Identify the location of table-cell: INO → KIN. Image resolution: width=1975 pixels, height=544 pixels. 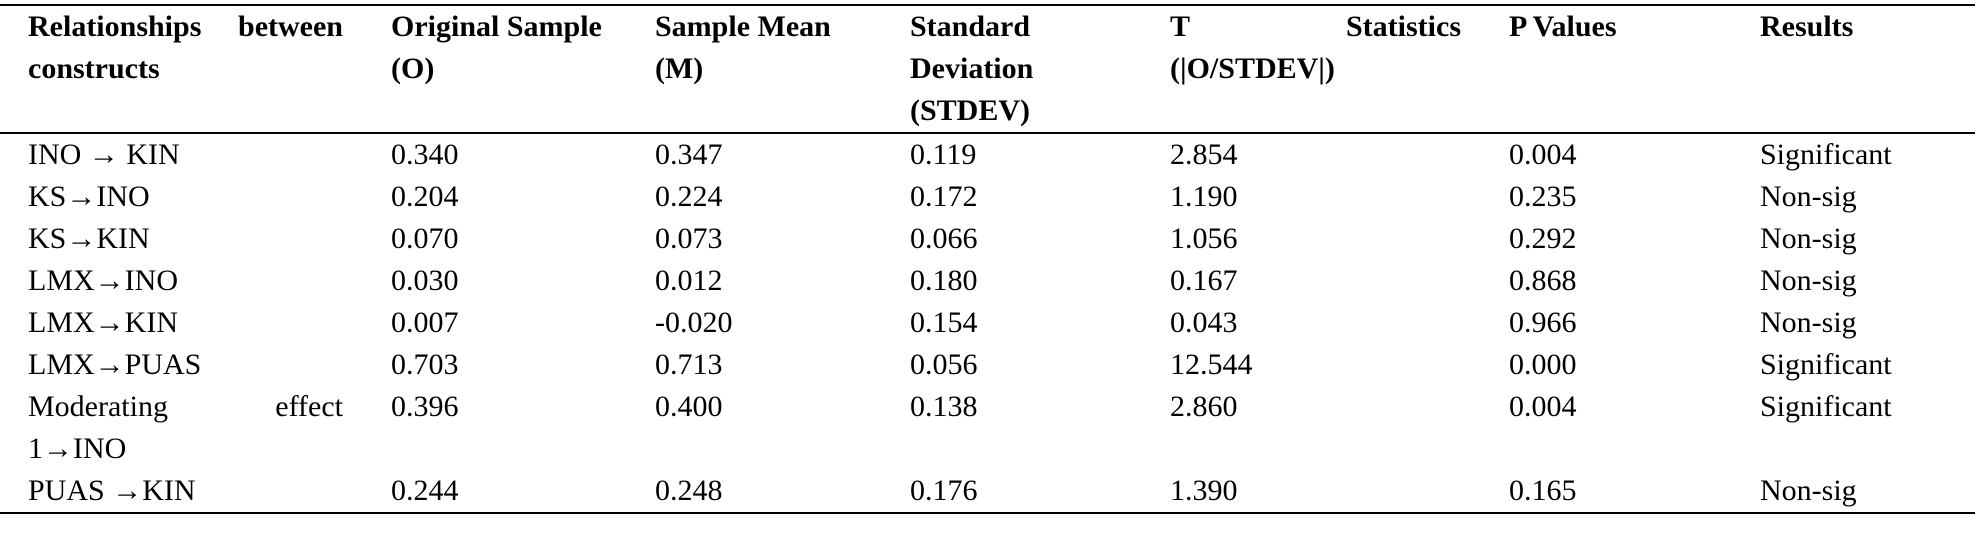
(104, 154).